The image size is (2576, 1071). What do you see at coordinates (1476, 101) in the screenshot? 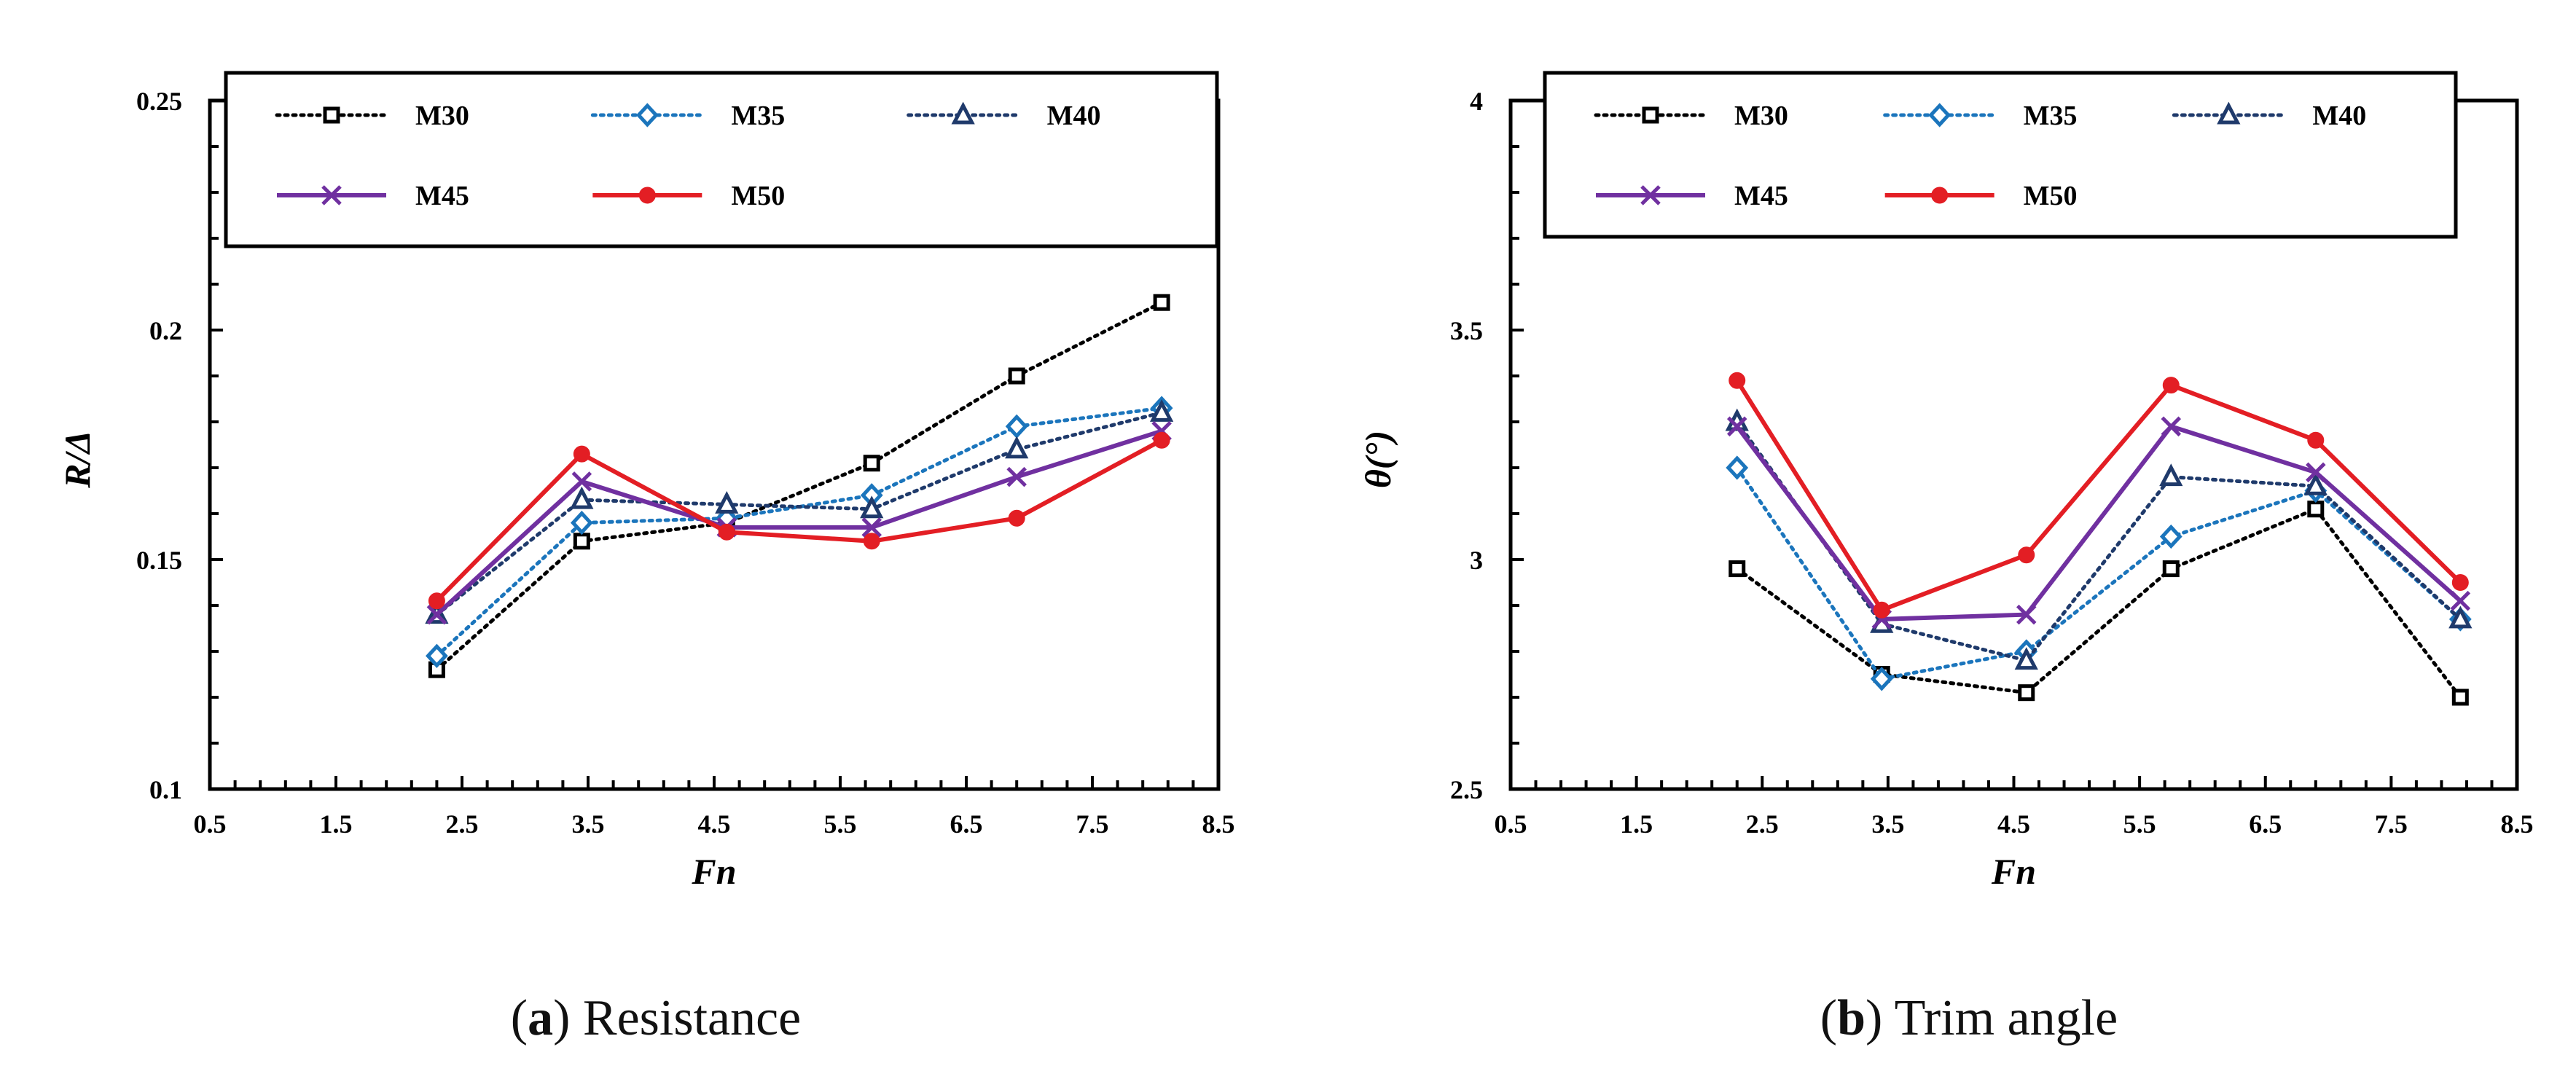
I see `y-tick-label: 4` at bounding box center [1476, 101].